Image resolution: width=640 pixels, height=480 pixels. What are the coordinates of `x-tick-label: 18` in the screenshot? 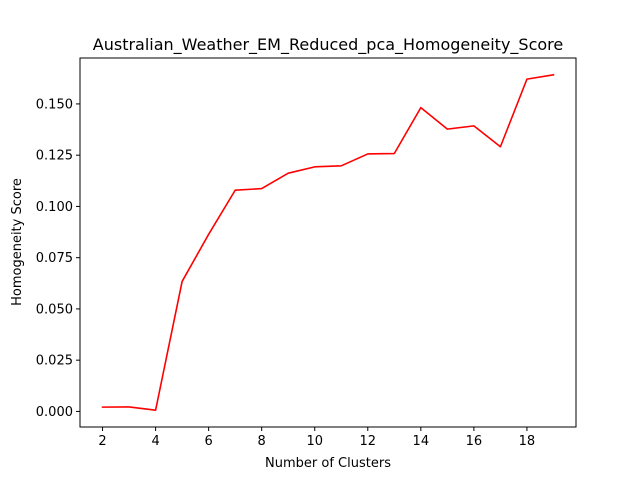 It's located at (527, 441).